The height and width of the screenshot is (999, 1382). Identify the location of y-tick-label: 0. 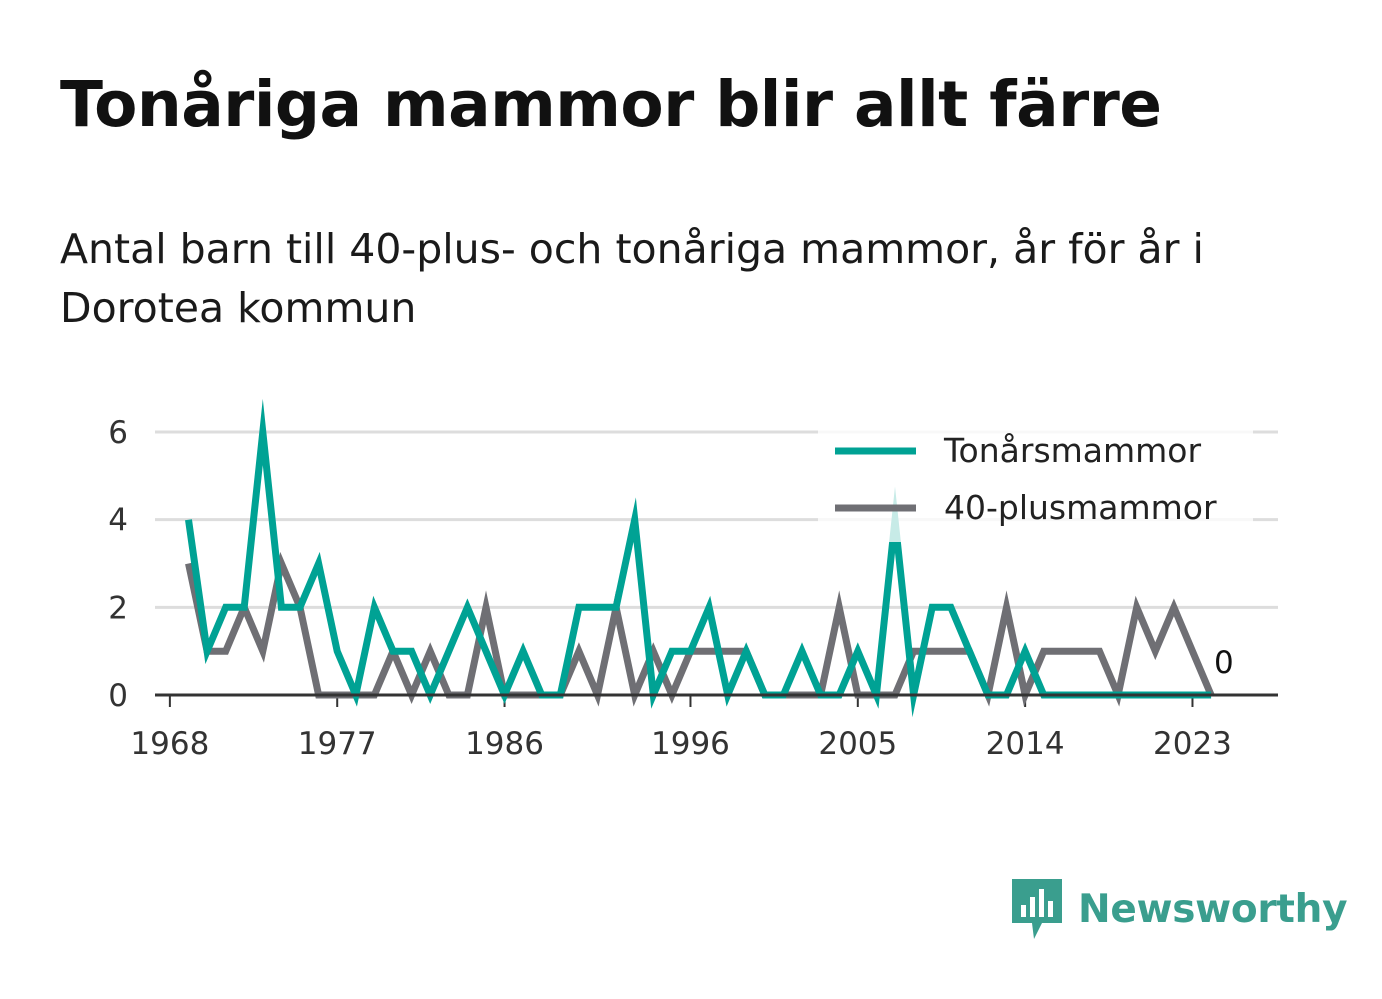
(118, 696).